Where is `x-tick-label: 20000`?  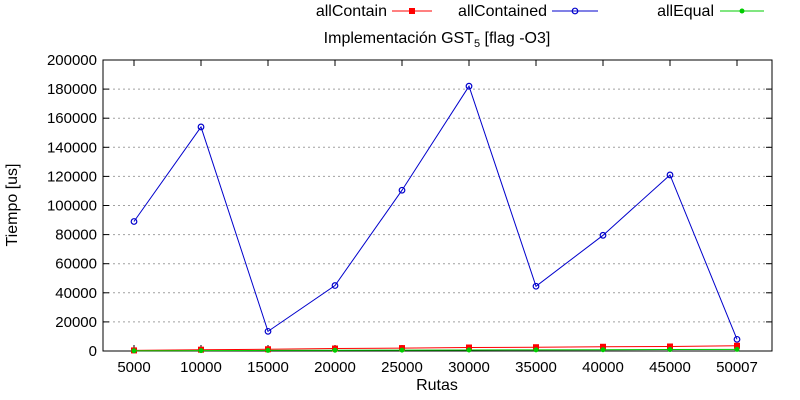
x-tick-label: 20000 is located at coordinates (335, 367).